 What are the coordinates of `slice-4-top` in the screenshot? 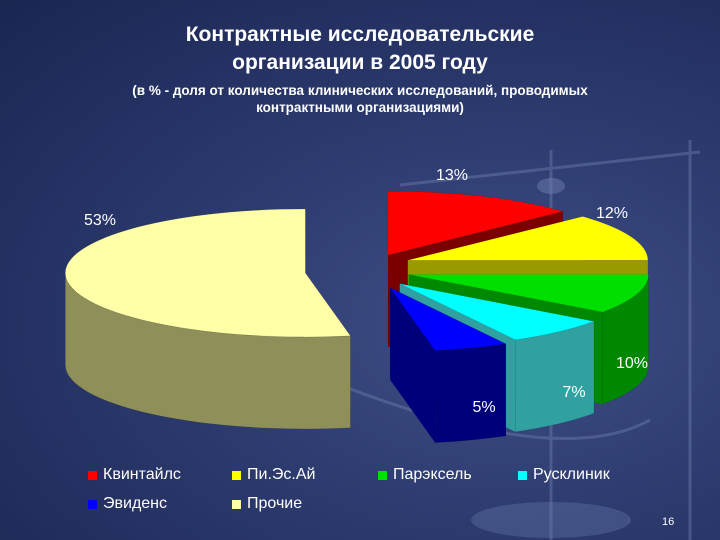 It's located at (497, 312).